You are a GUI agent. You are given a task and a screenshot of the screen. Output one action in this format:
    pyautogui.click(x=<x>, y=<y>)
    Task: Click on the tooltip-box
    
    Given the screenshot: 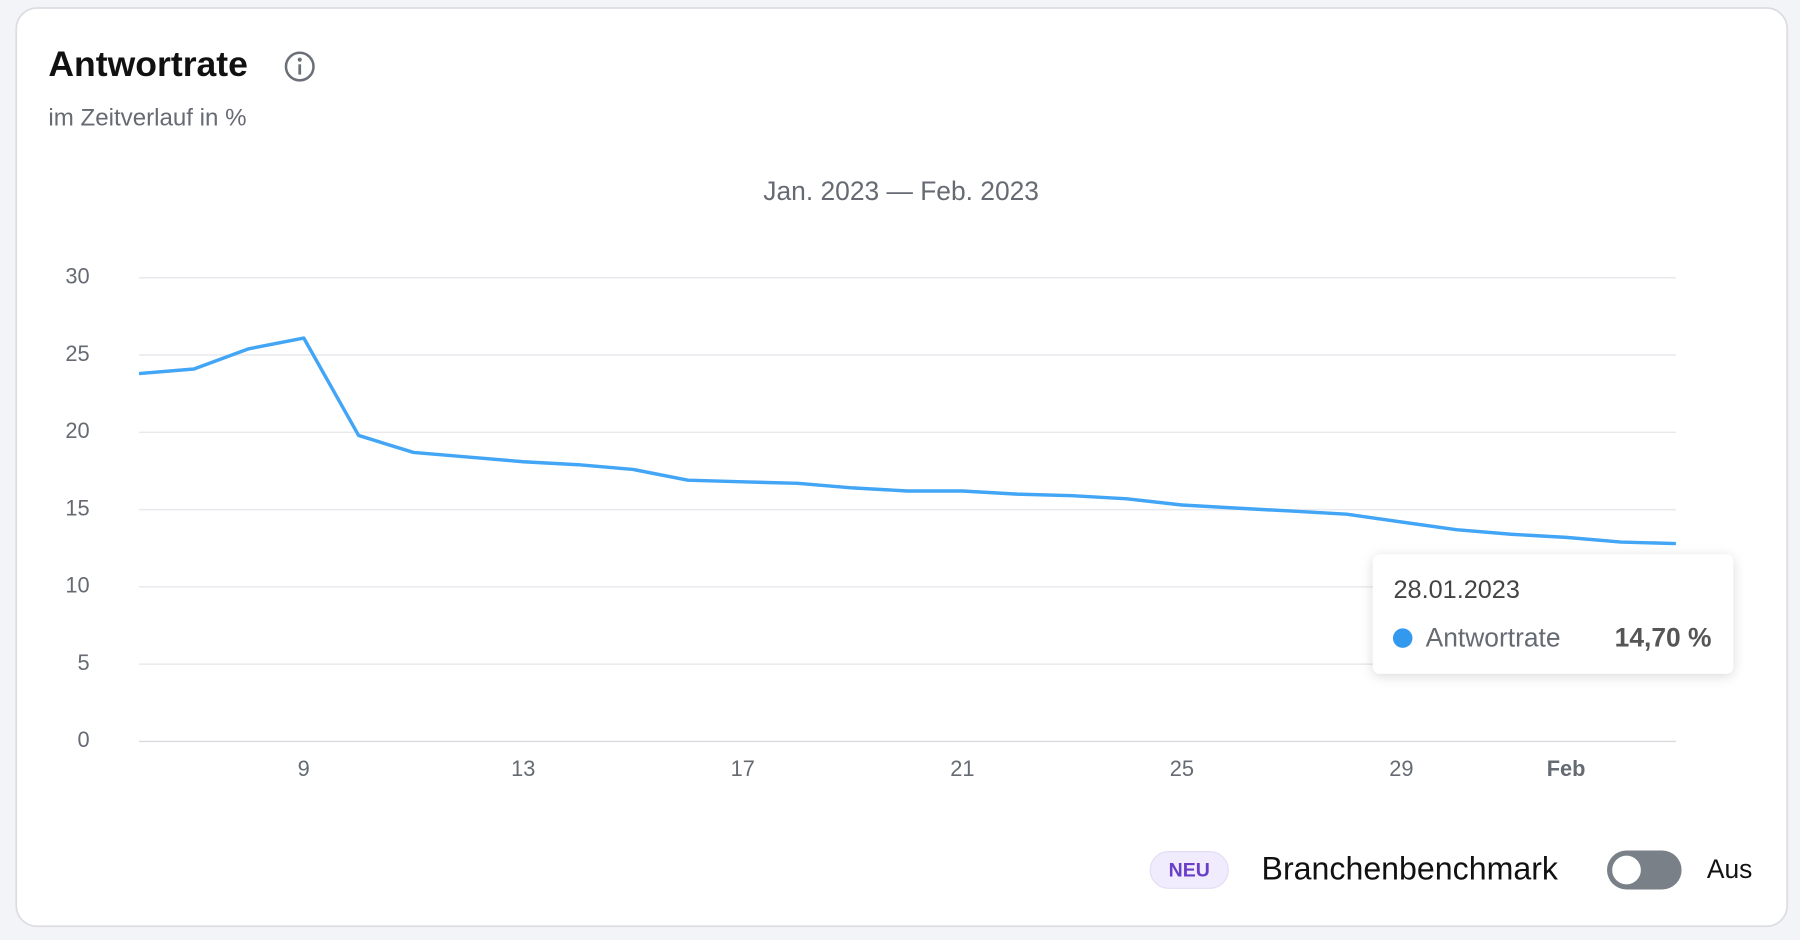 What is the action you would take?
    pyautogui.click(x=1553, y=614)
    